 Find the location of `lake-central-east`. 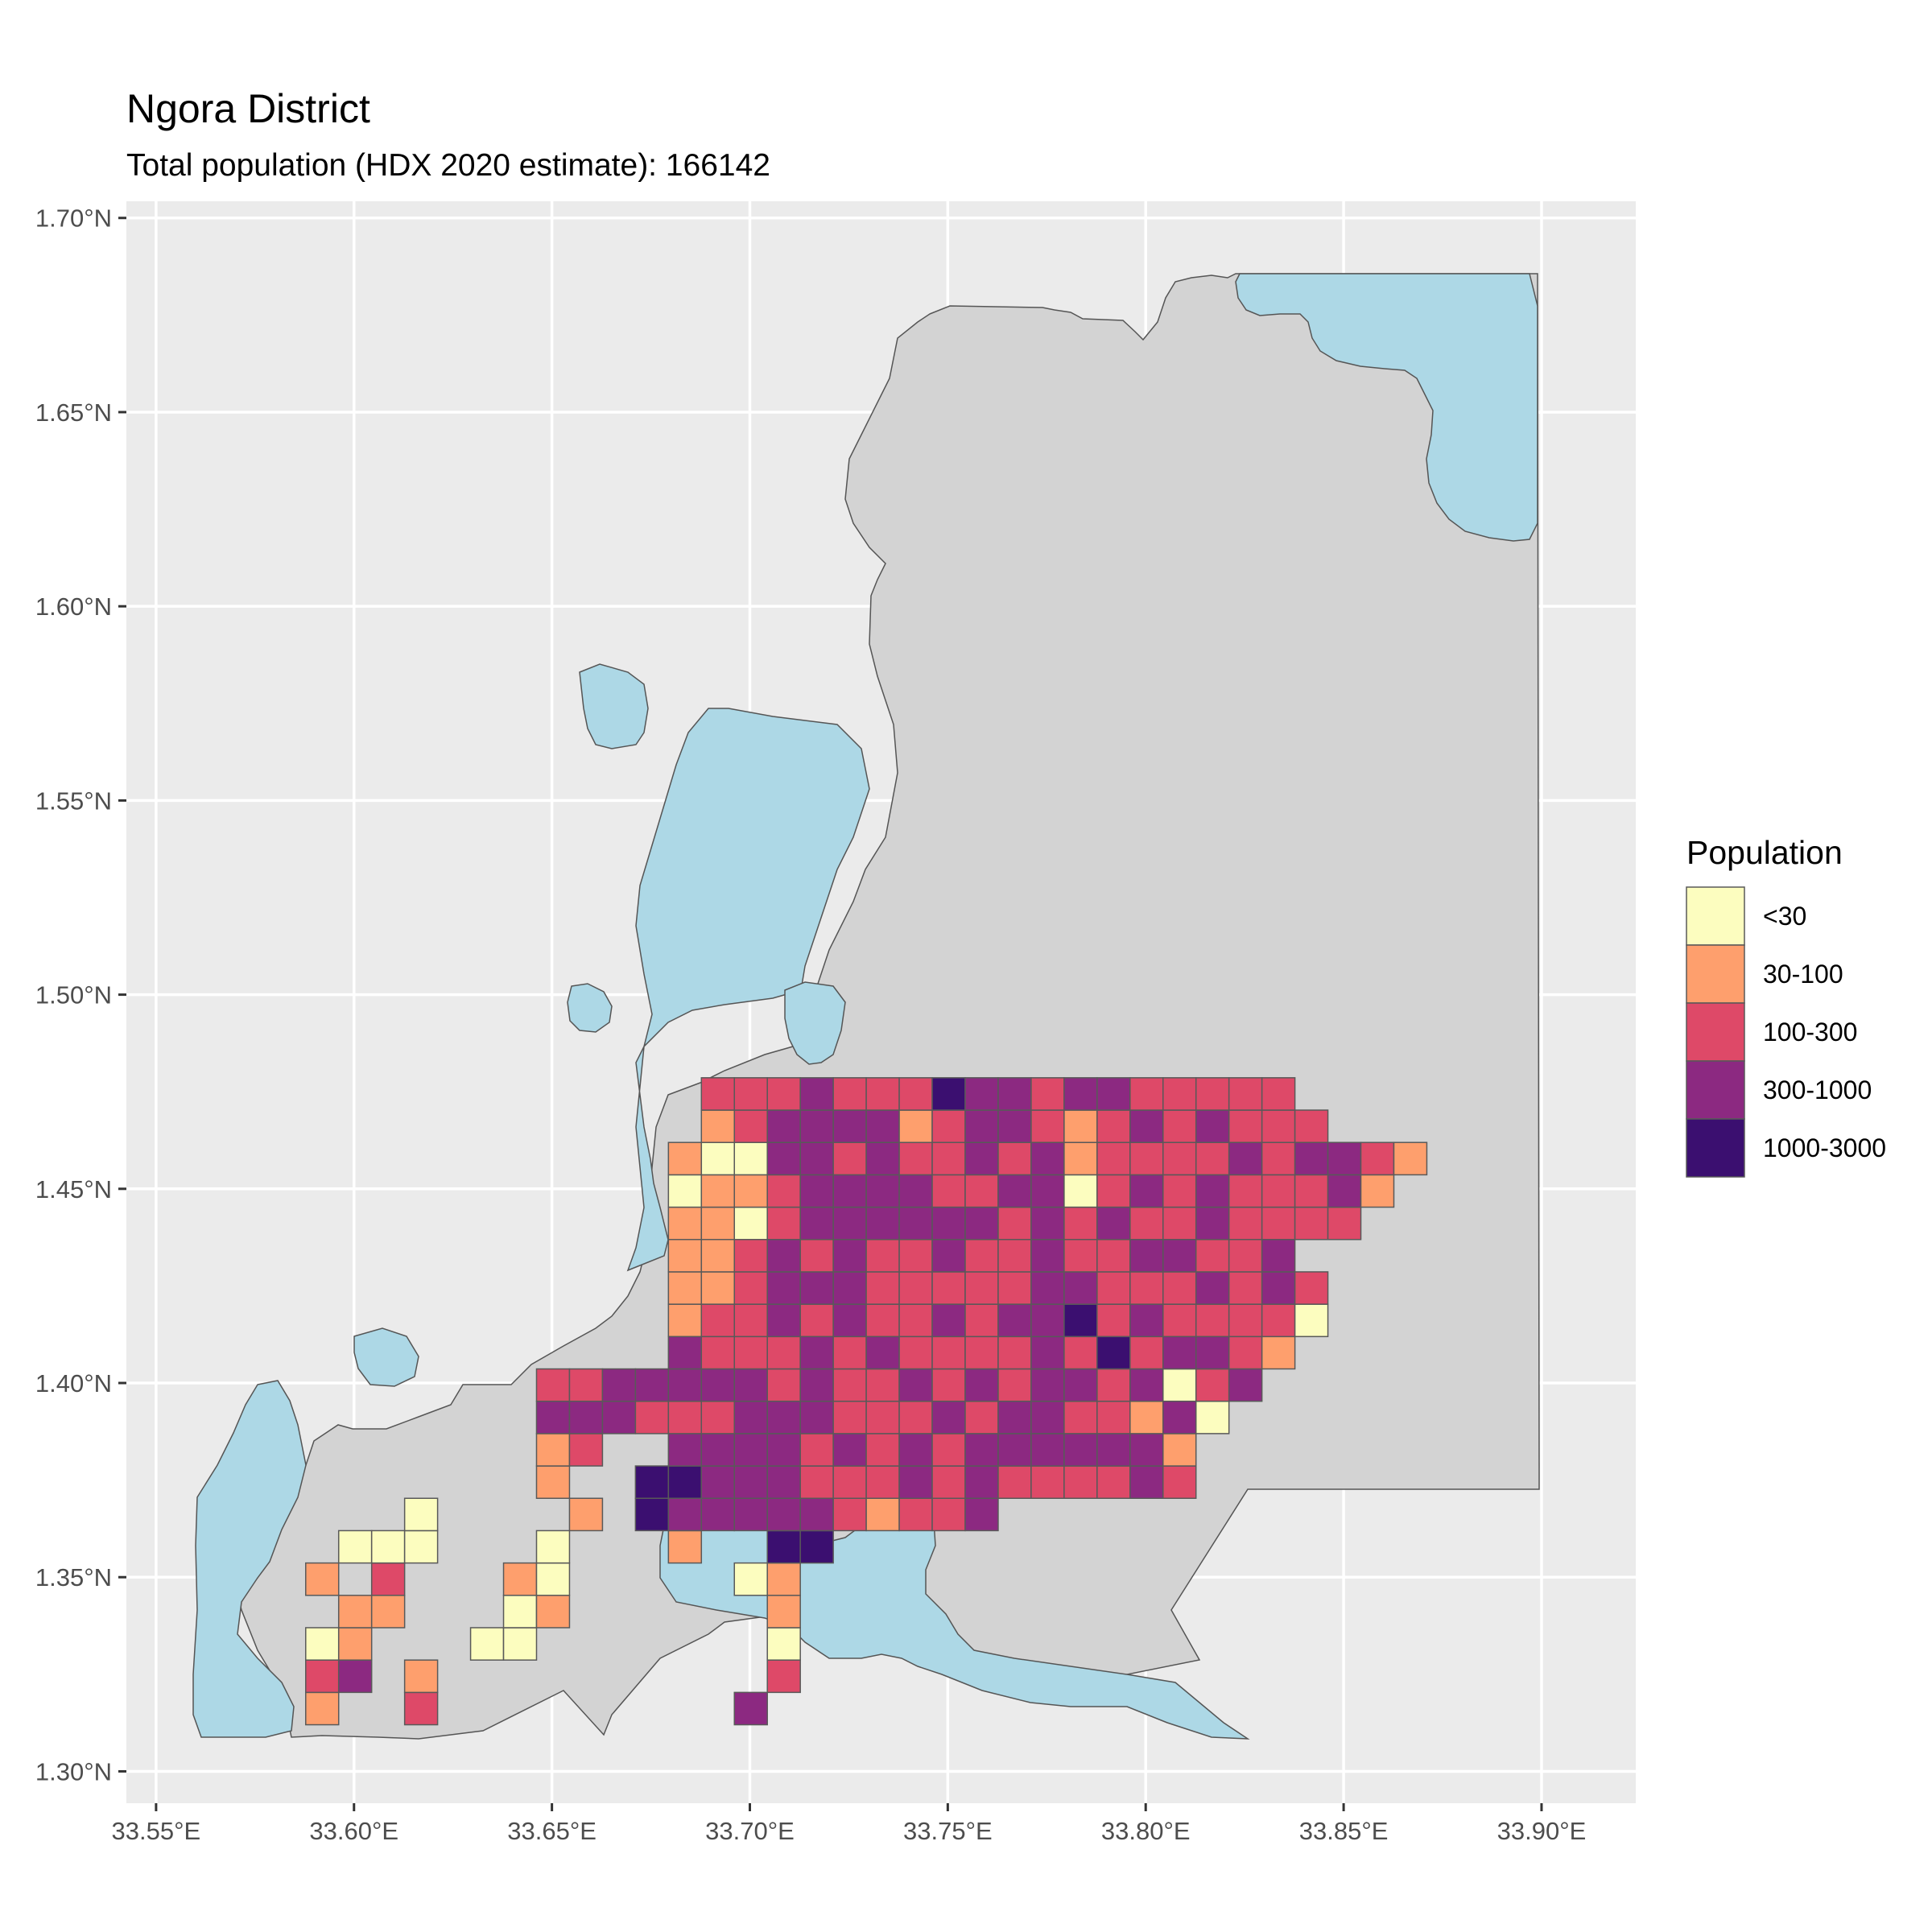

lake-central-east is located at coordinates (815, 1023).